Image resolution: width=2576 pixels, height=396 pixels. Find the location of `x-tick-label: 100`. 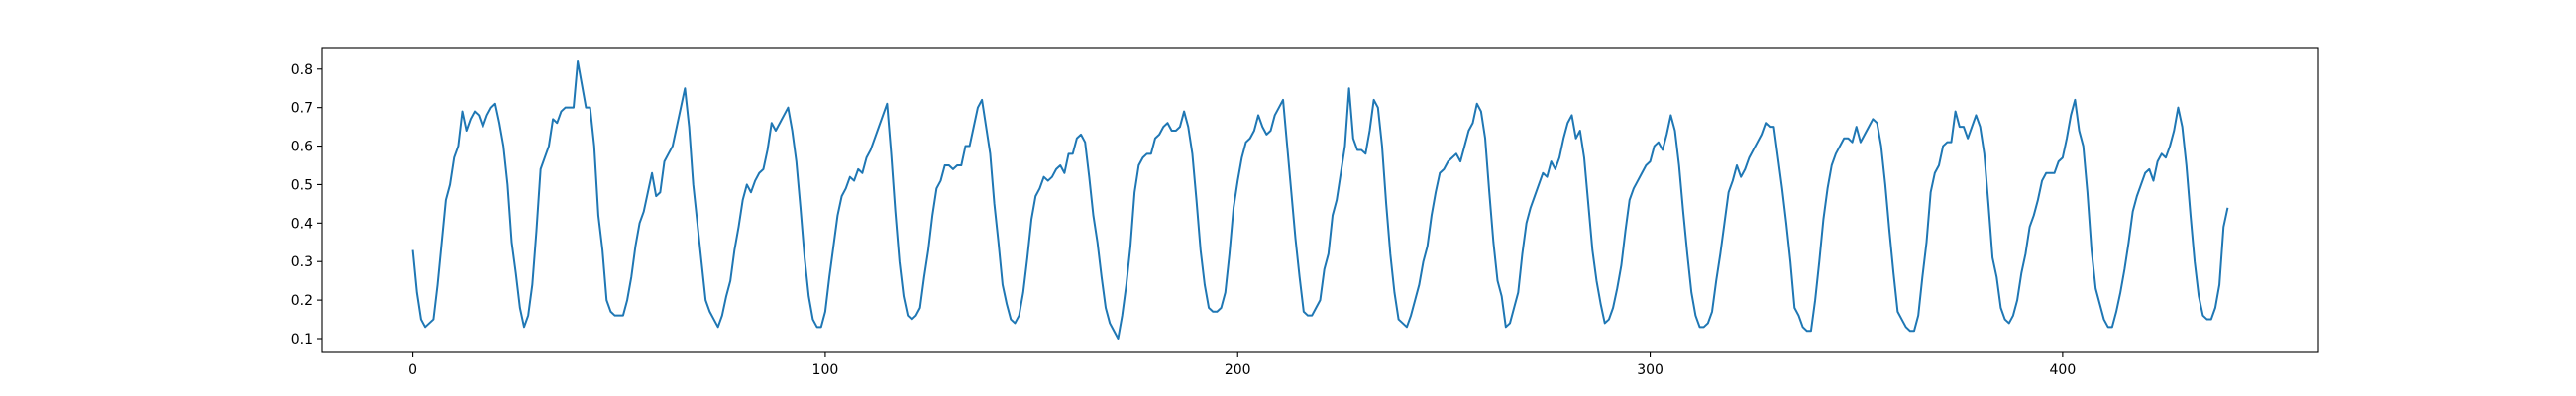

x-tick-label: 100 is located at coordinates (825, 370).